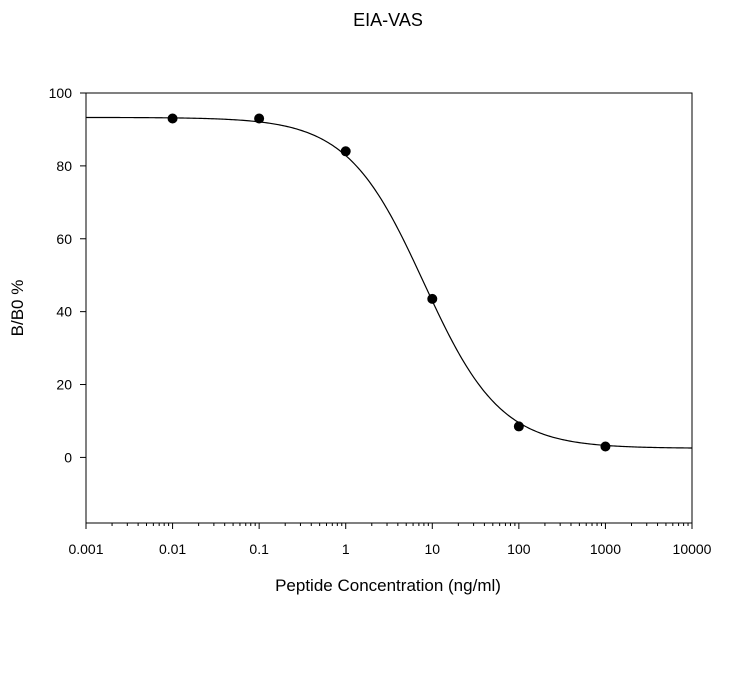 This screenshot has width=750, height=676. I want to click on x-tick-label: 0.01, so click(172, 549).